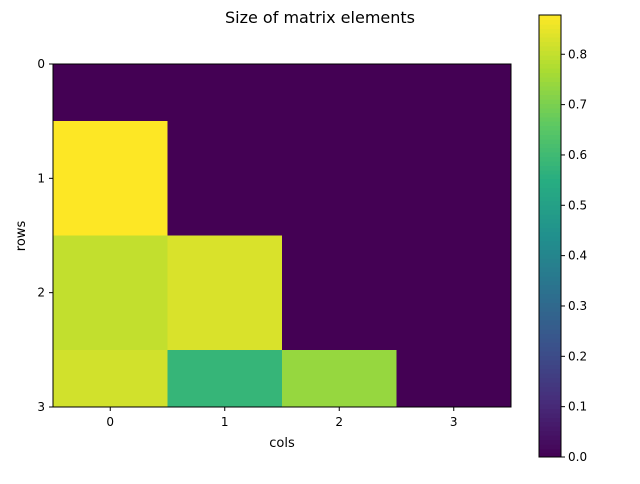 This screenshot has width=640, height=484. I want to click on chart-title: Size of matrix elements, so click(320, 17).